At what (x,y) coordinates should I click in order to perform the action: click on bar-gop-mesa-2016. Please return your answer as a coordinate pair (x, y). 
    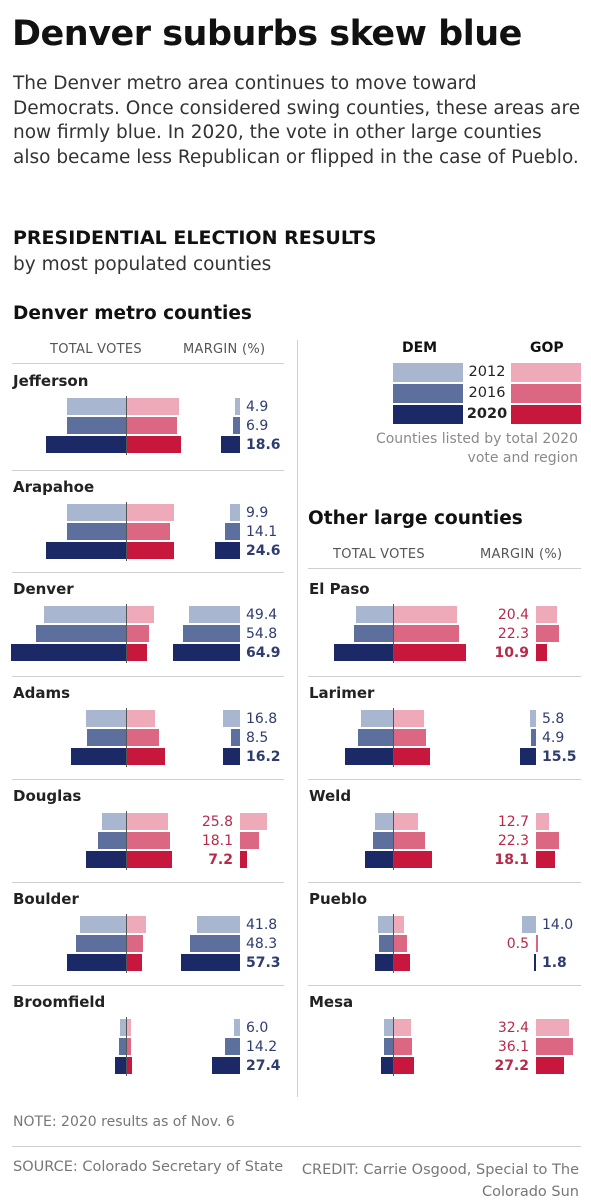
    Looking at the image, I should click on (403, 1046).